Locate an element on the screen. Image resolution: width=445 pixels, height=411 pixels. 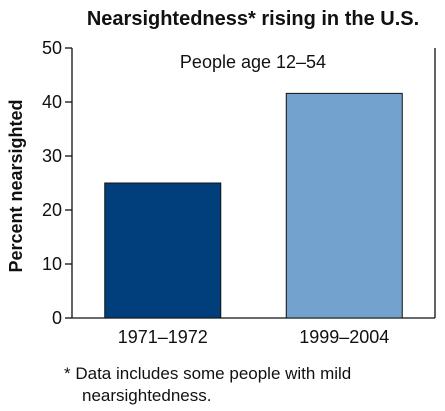
footnote-line-2: nearsightedness. is located at coordinates (146, 395).